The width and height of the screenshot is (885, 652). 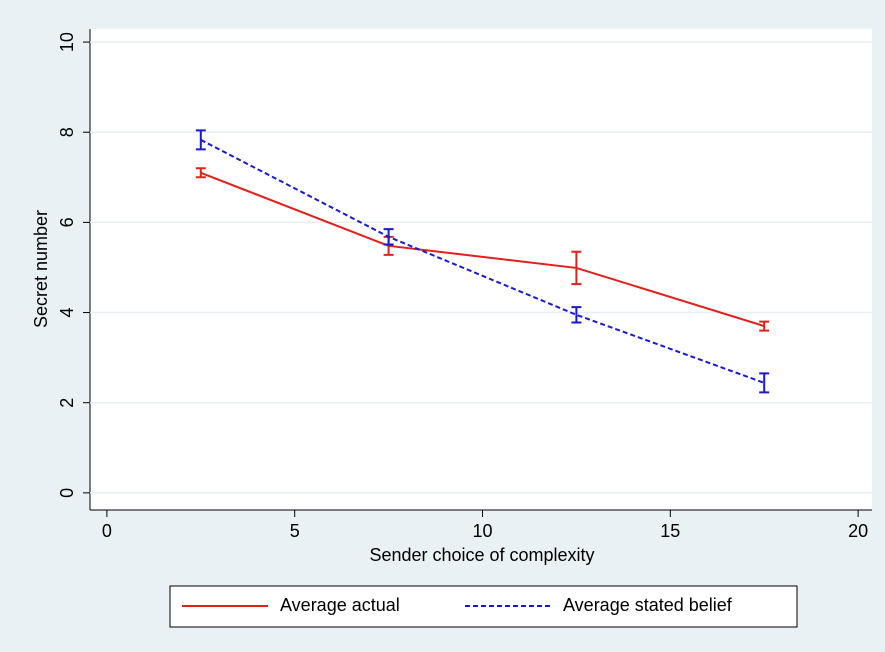 I want to click on x-tick-label: 5, so click(x=295, y=531).